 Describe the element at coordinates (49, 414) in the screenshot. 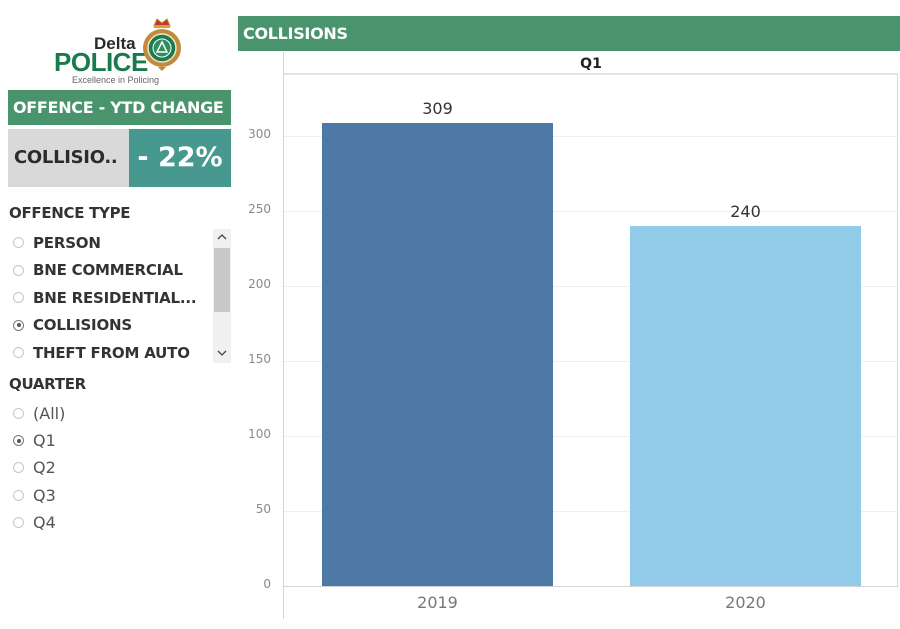

I see `quarter-option-label: (All)` at that location.